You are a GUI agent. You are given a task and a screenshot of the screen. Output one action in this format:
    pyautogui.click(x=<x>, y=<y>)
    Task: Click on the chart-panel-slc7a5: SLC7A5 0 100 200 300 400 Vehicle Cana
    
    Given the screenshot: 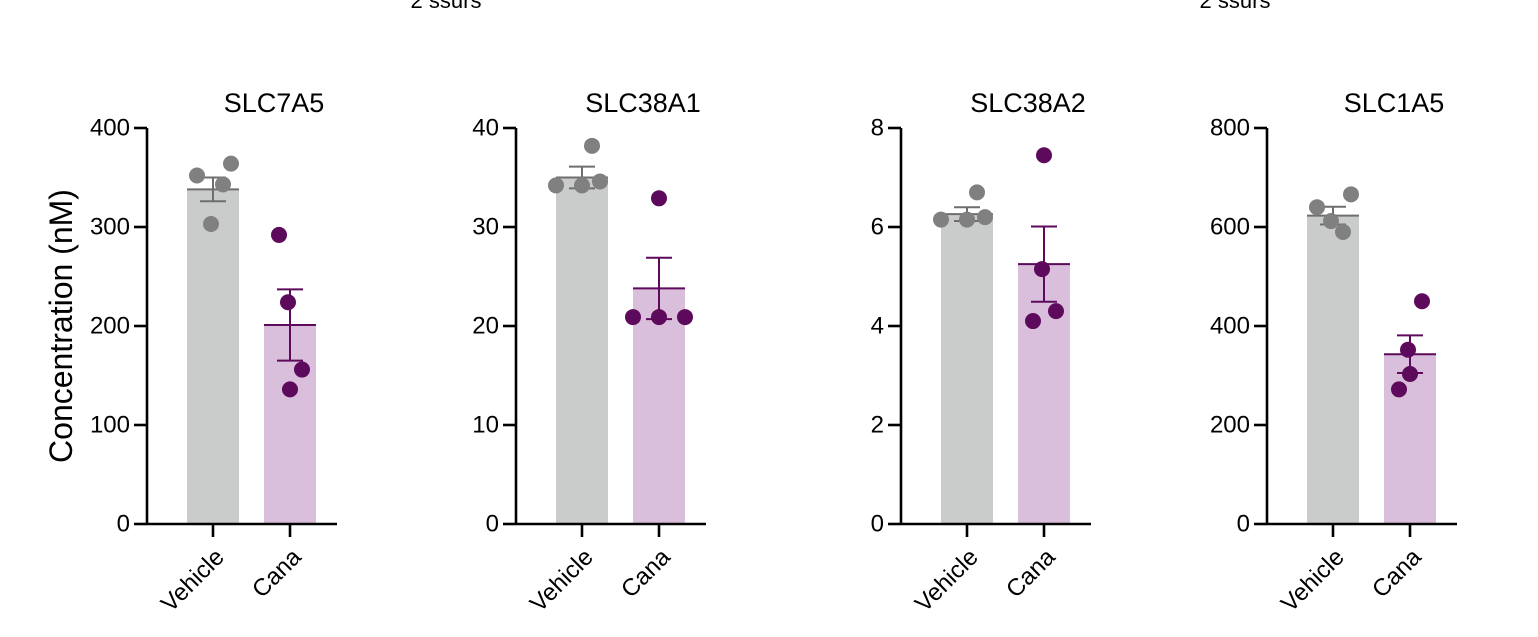 What is the action you would take?
    pyautogui.click(x=213, y=352)
    